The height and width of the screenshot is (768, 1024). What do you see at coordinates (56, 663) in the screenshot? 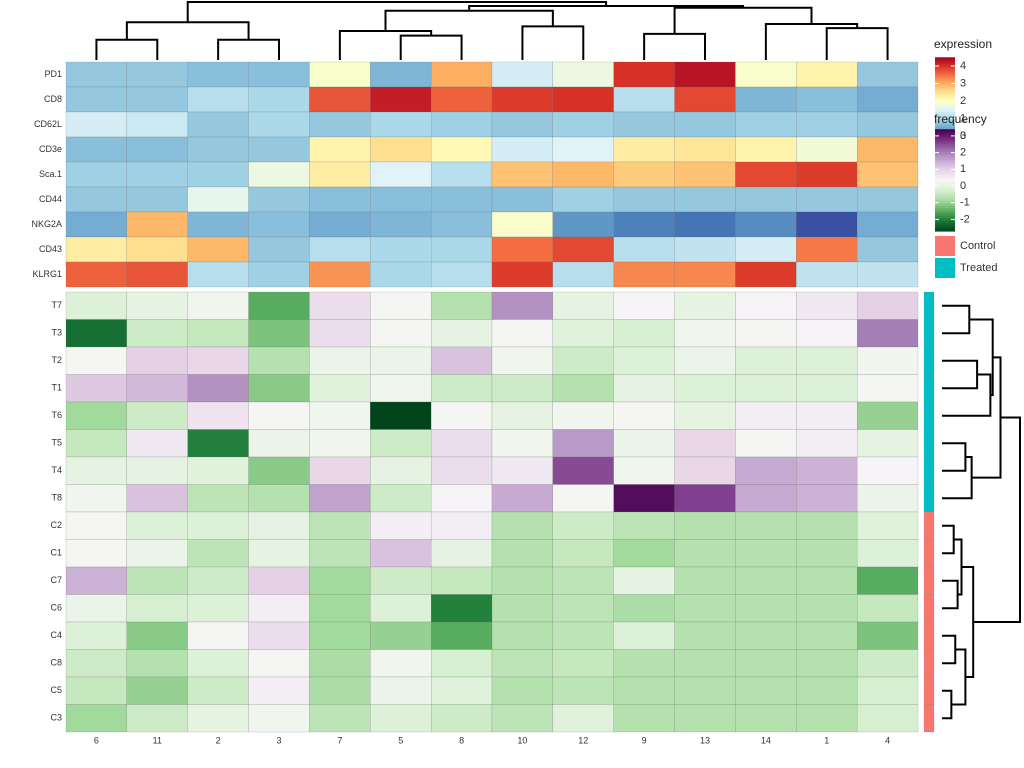
I see `row-label: C8` at bounding box center [56, 663].